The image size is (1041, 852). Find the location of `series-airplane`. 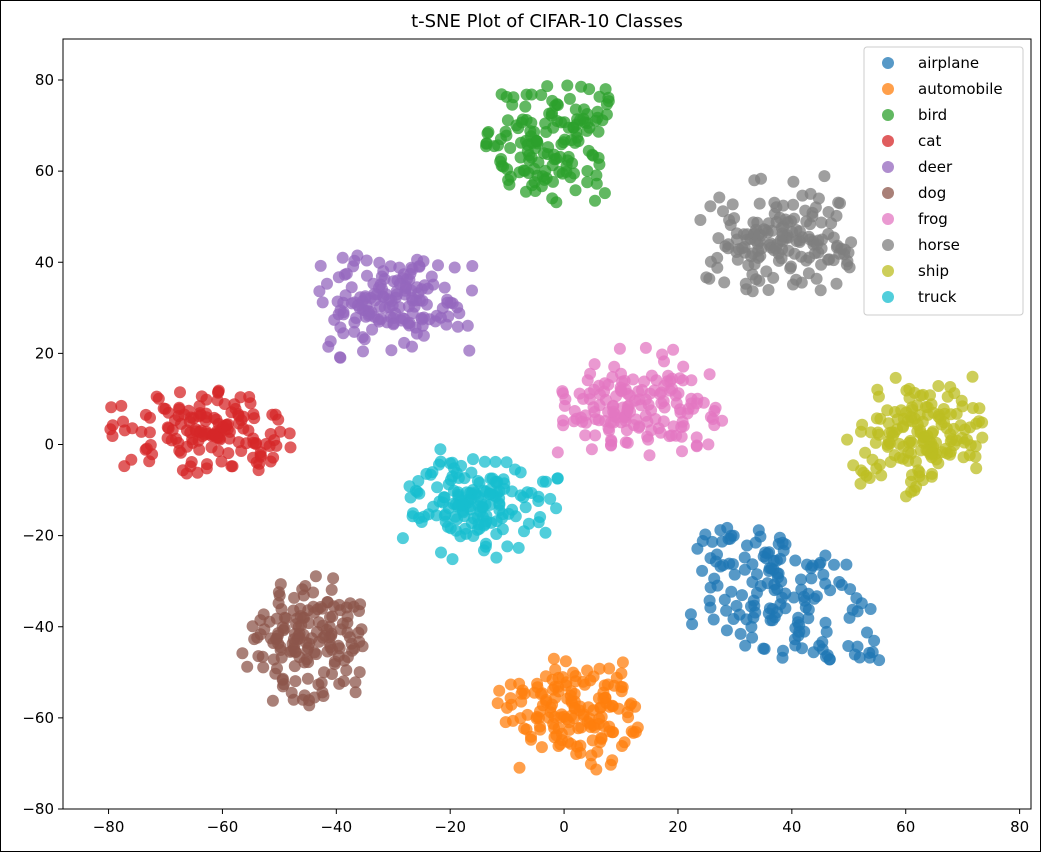

series-airplane is located at coordinates (785, 594).